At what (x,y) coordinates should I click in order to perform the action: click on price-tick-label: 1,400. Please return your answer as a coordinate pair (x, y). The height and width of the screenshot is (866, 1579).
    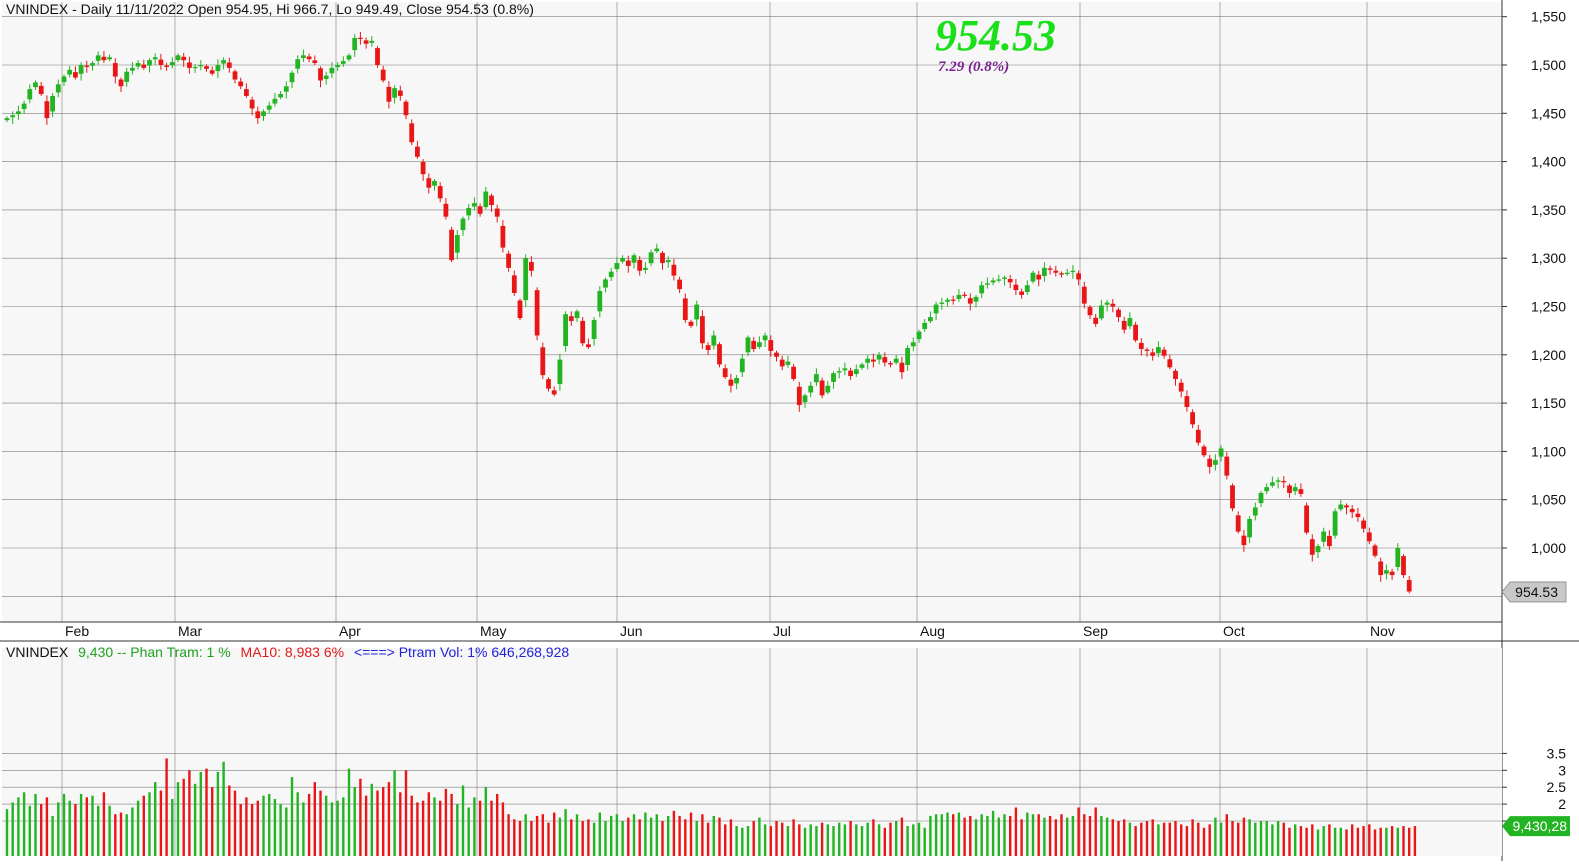
    Looking at the image, I should click on (1548, 162).